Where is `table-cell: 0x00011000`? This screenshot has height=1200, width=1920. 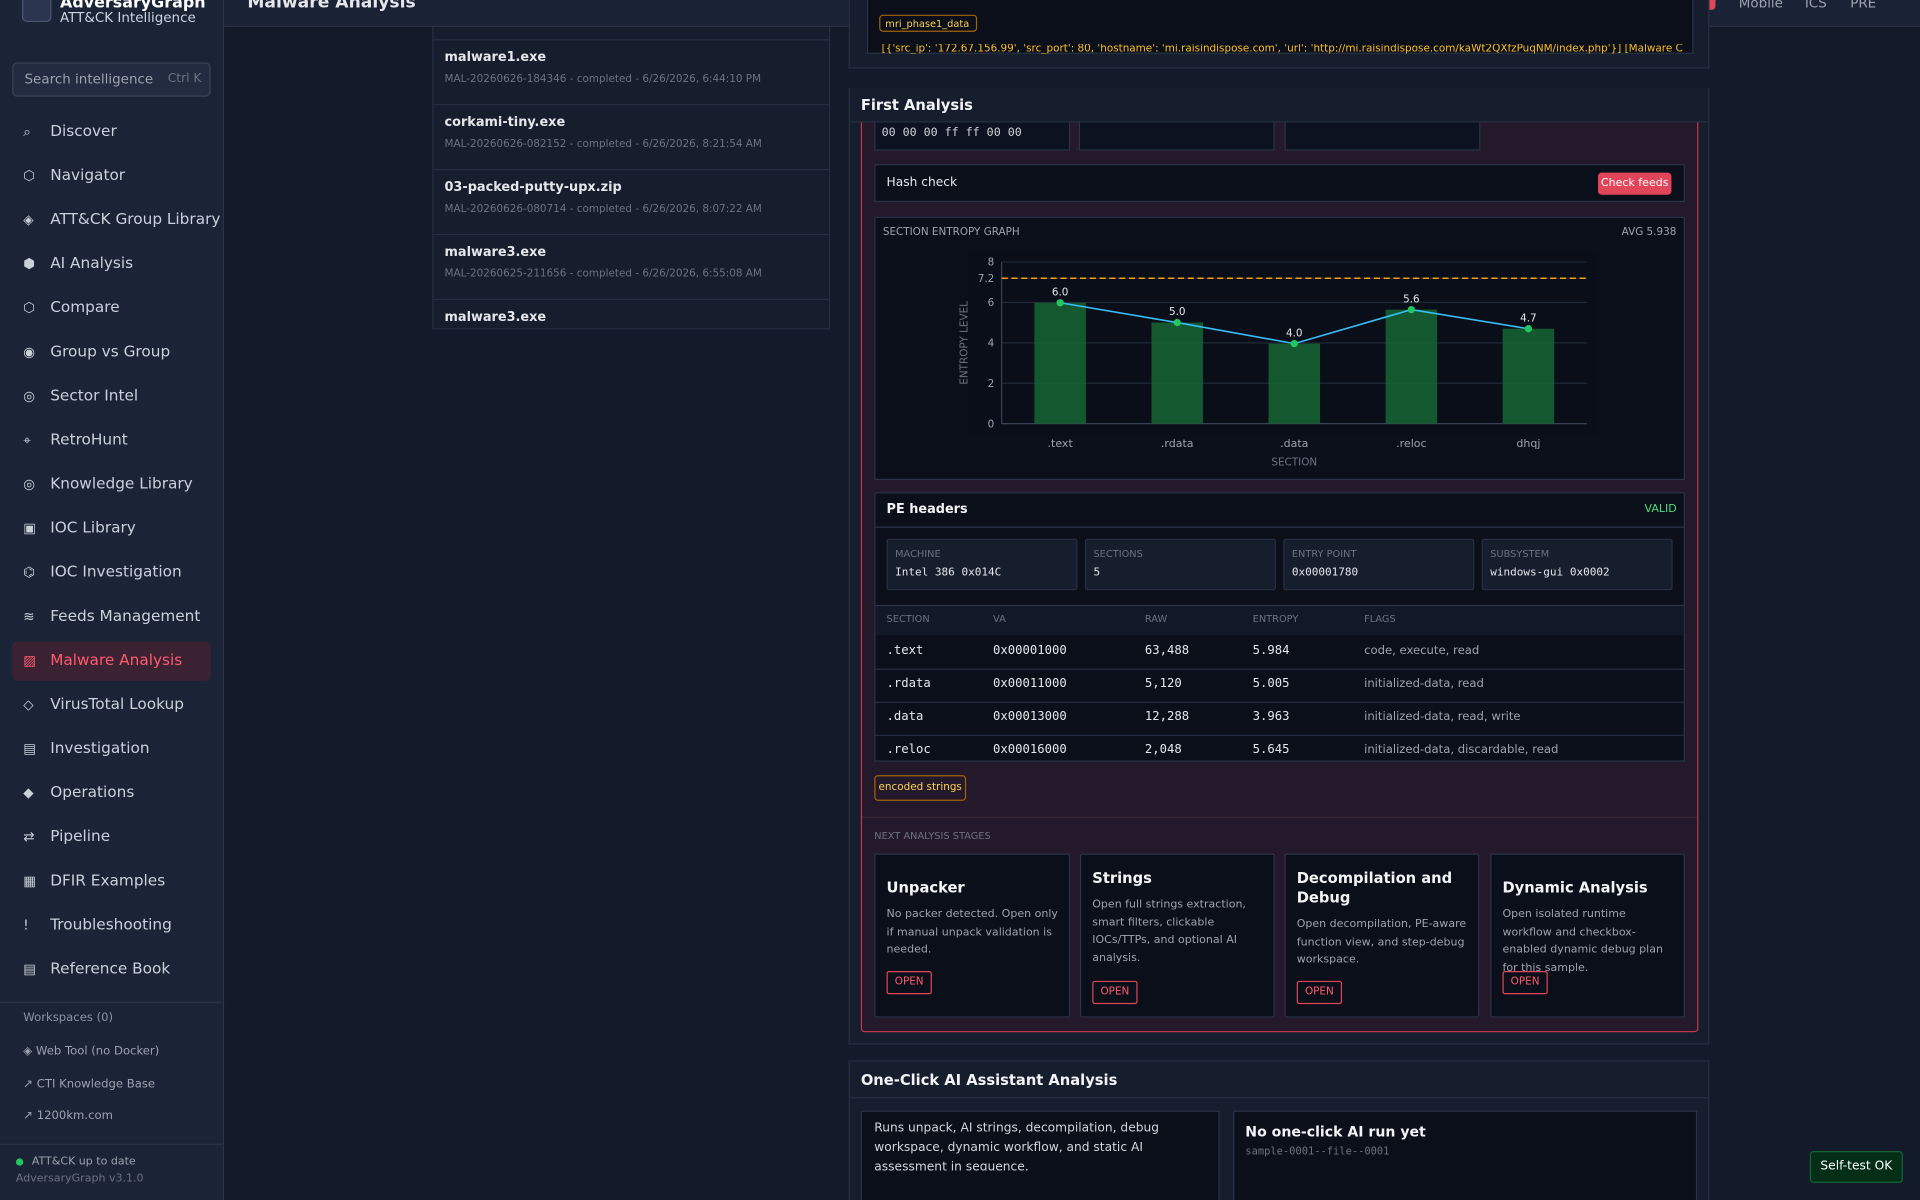 table-cell: 0x00011000 is located at coordinates (1030, 684).